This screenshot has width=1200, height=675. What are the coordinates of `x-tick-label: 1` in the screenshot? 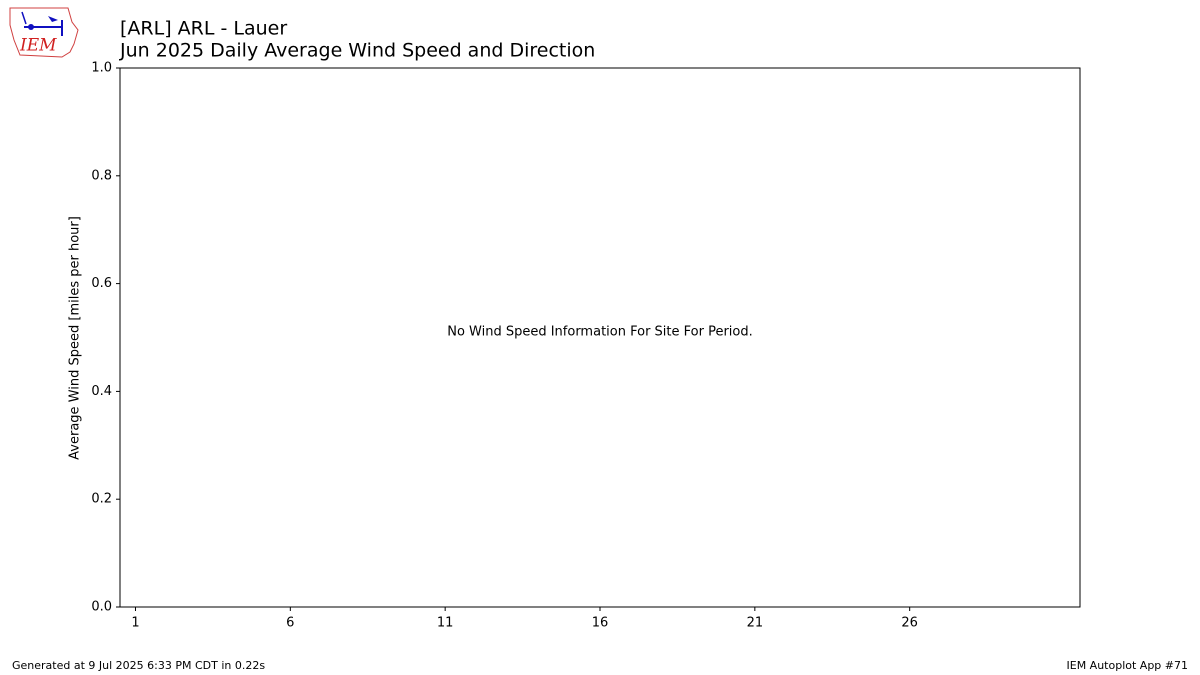 It's located at (135, 623).